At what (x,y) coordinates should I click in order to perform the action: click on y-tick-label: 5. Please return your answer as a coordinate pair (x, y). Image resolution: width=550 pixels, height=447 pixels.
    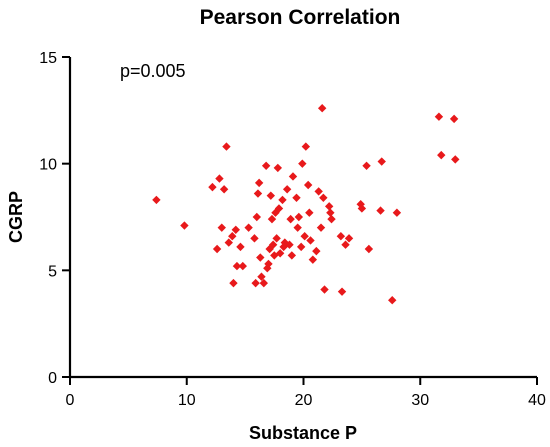
    Looking at the image, I should click on (52, 271).